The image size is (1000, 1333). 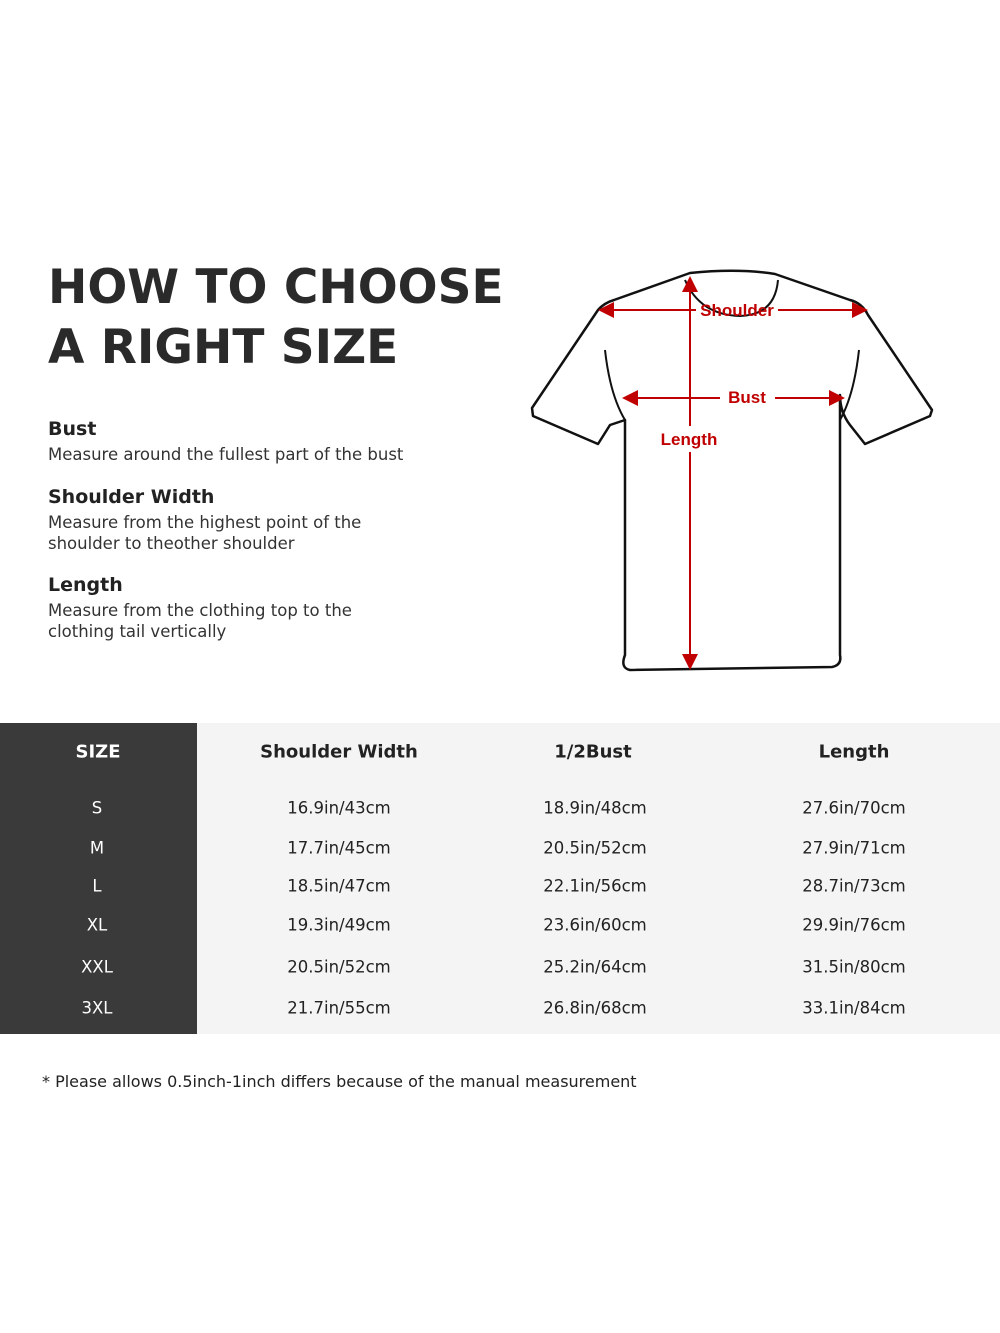 I want to click on header-half-bust: 1/2Bust, so click(x=593, y=752).